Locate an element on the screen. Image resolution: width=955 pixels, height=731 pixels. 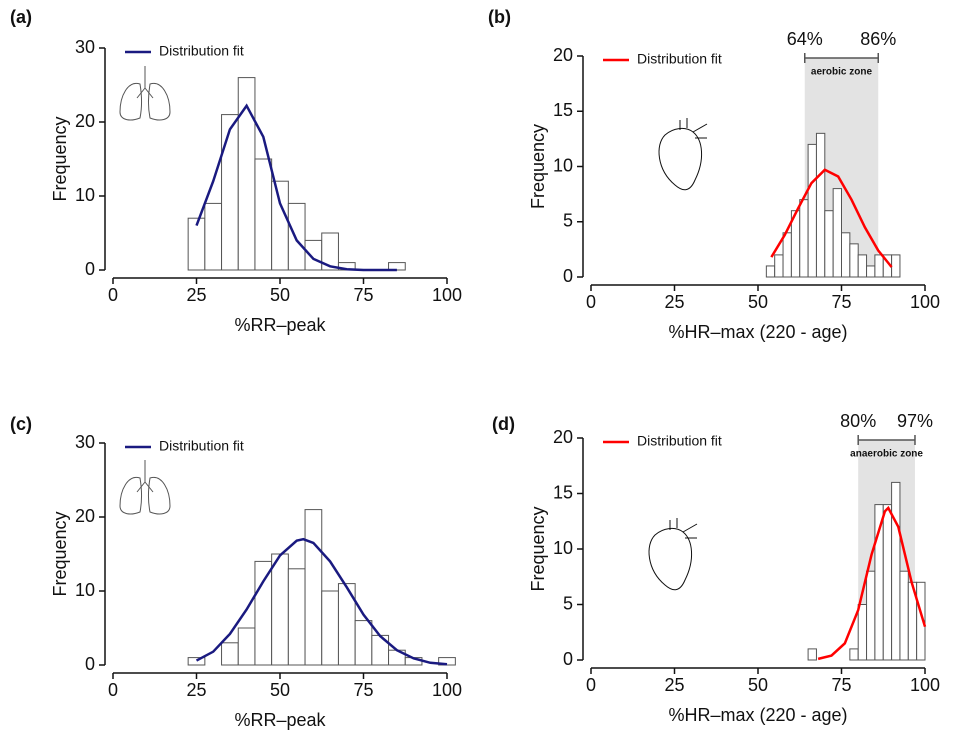
zone-label: anaerobic zone is located at coordinates (886, 454).